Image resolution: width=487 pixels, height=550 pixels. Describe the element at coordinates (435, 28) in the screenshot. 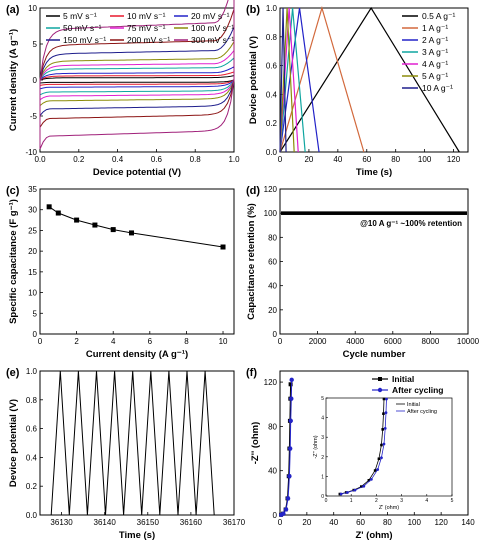

I see `legend-label: 1 A g⁻¹` at that location.